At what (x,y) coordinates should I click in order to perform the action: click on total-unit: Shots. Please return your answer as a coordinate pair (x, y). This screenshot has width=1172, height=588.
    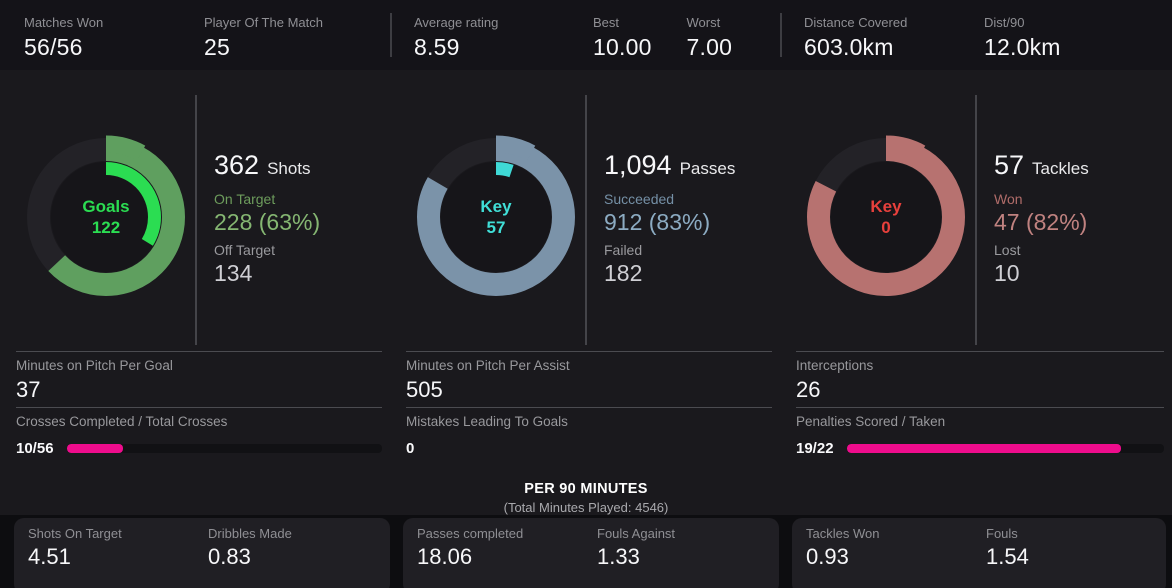
    Looking at the image, I should click on (289, 168).